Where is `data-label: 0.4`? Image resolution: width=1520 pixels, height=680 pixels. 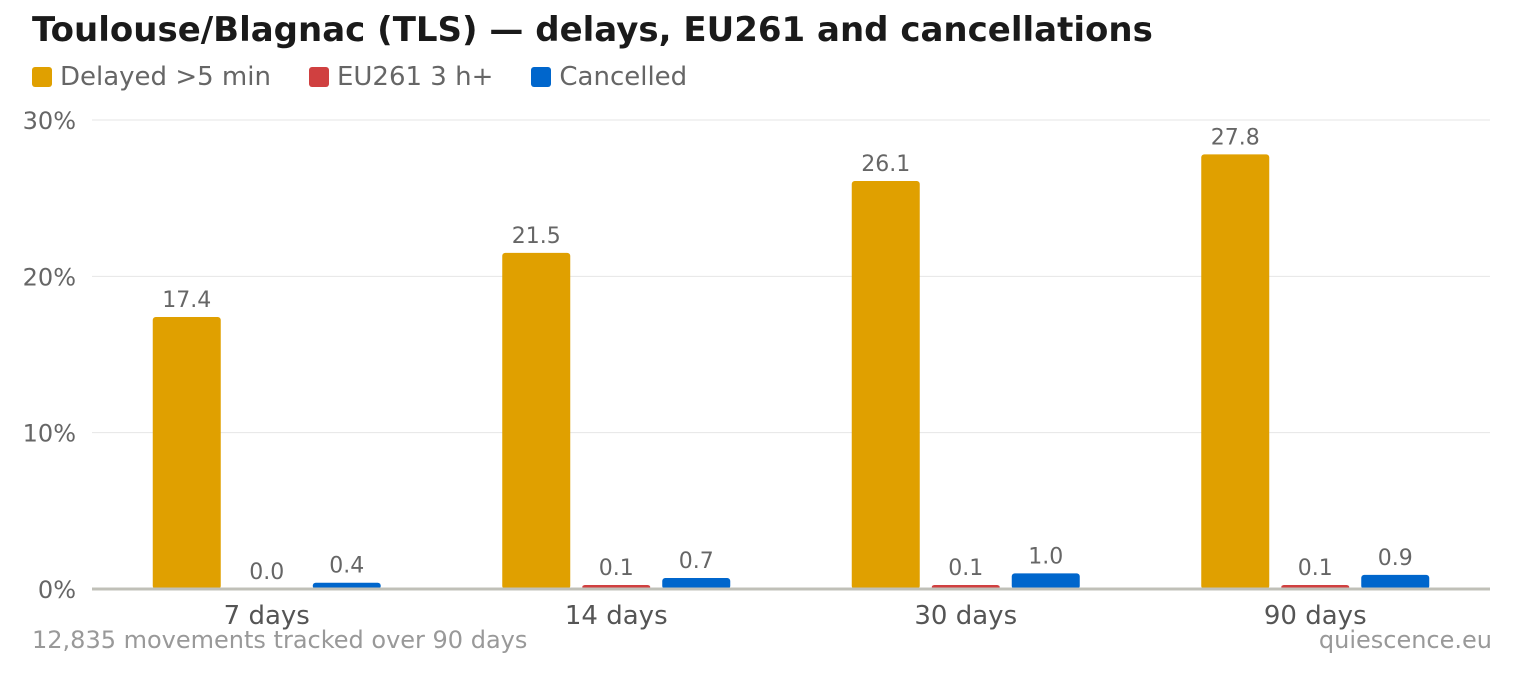 data-label: 0.4 is located at coordinates (346, 566).